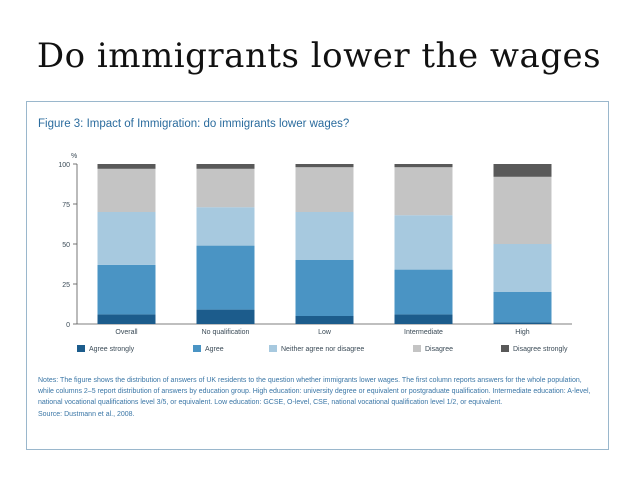  What do you see at coordinates (126, 332) in the screenshot?
I see `x-tick-label: Overall` at bounding box center [126, 332].